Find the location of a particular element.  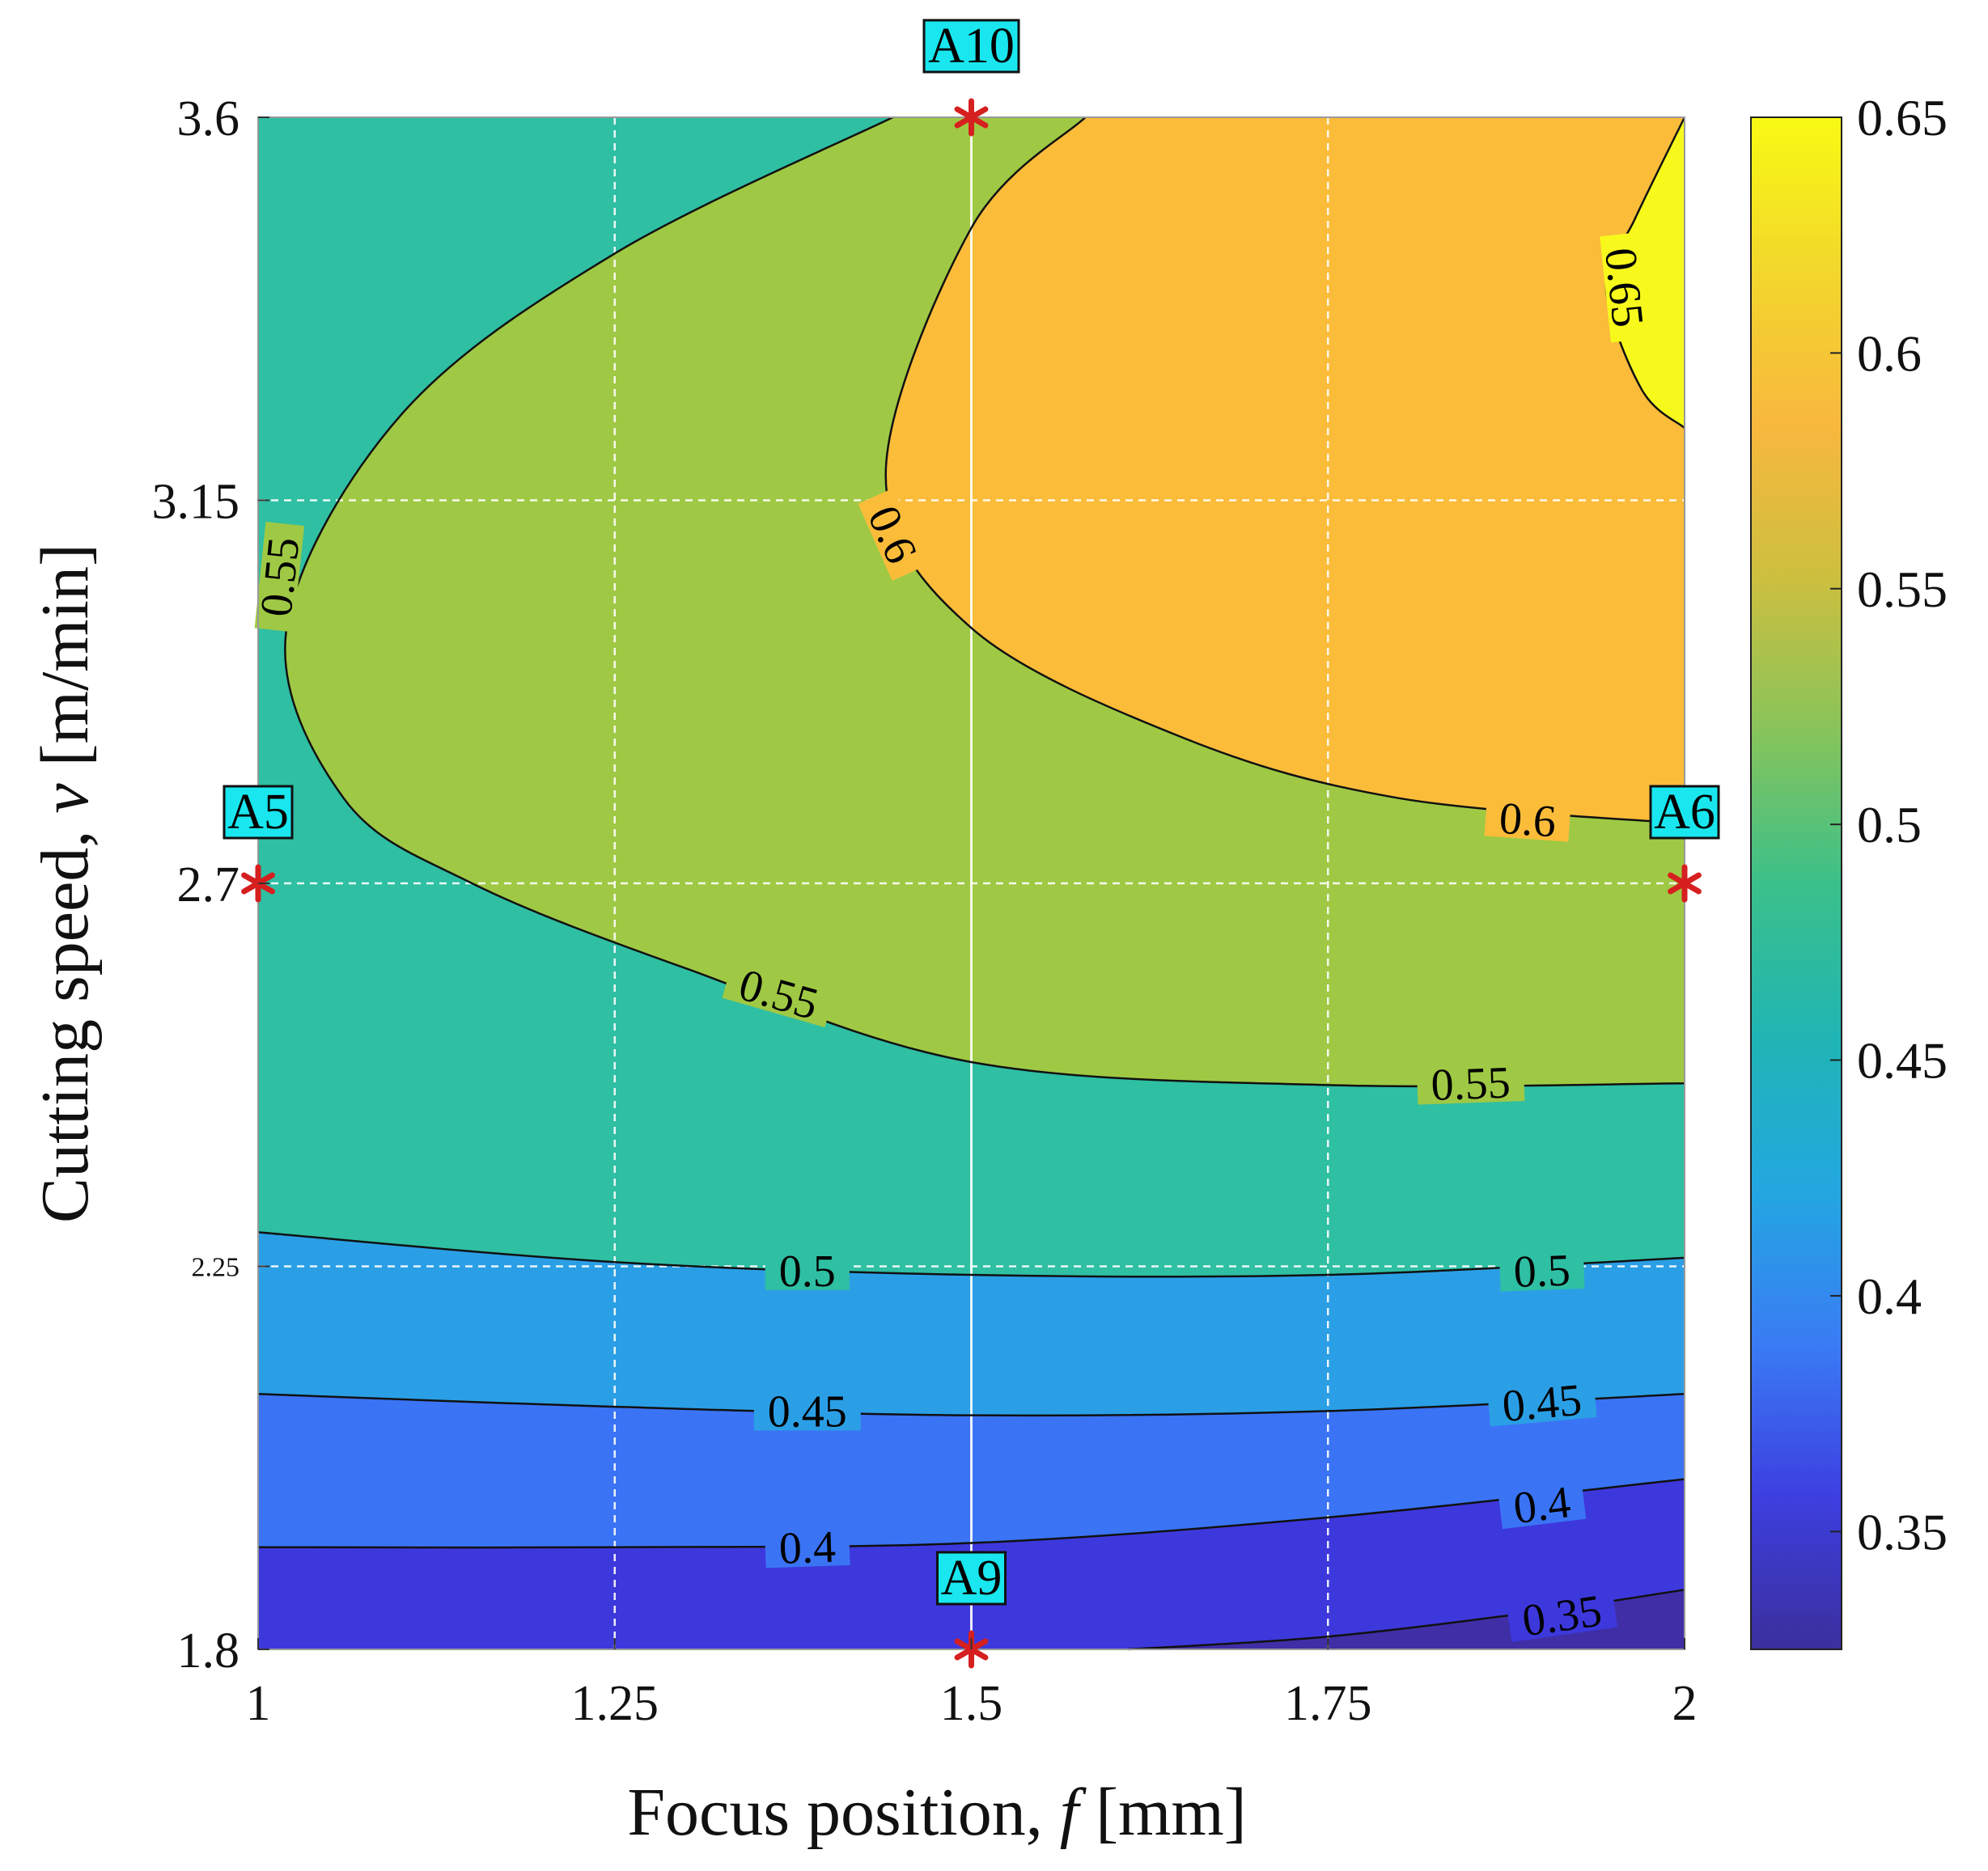

contour-label: 0.35 is located at coordinates (1562, 1615).